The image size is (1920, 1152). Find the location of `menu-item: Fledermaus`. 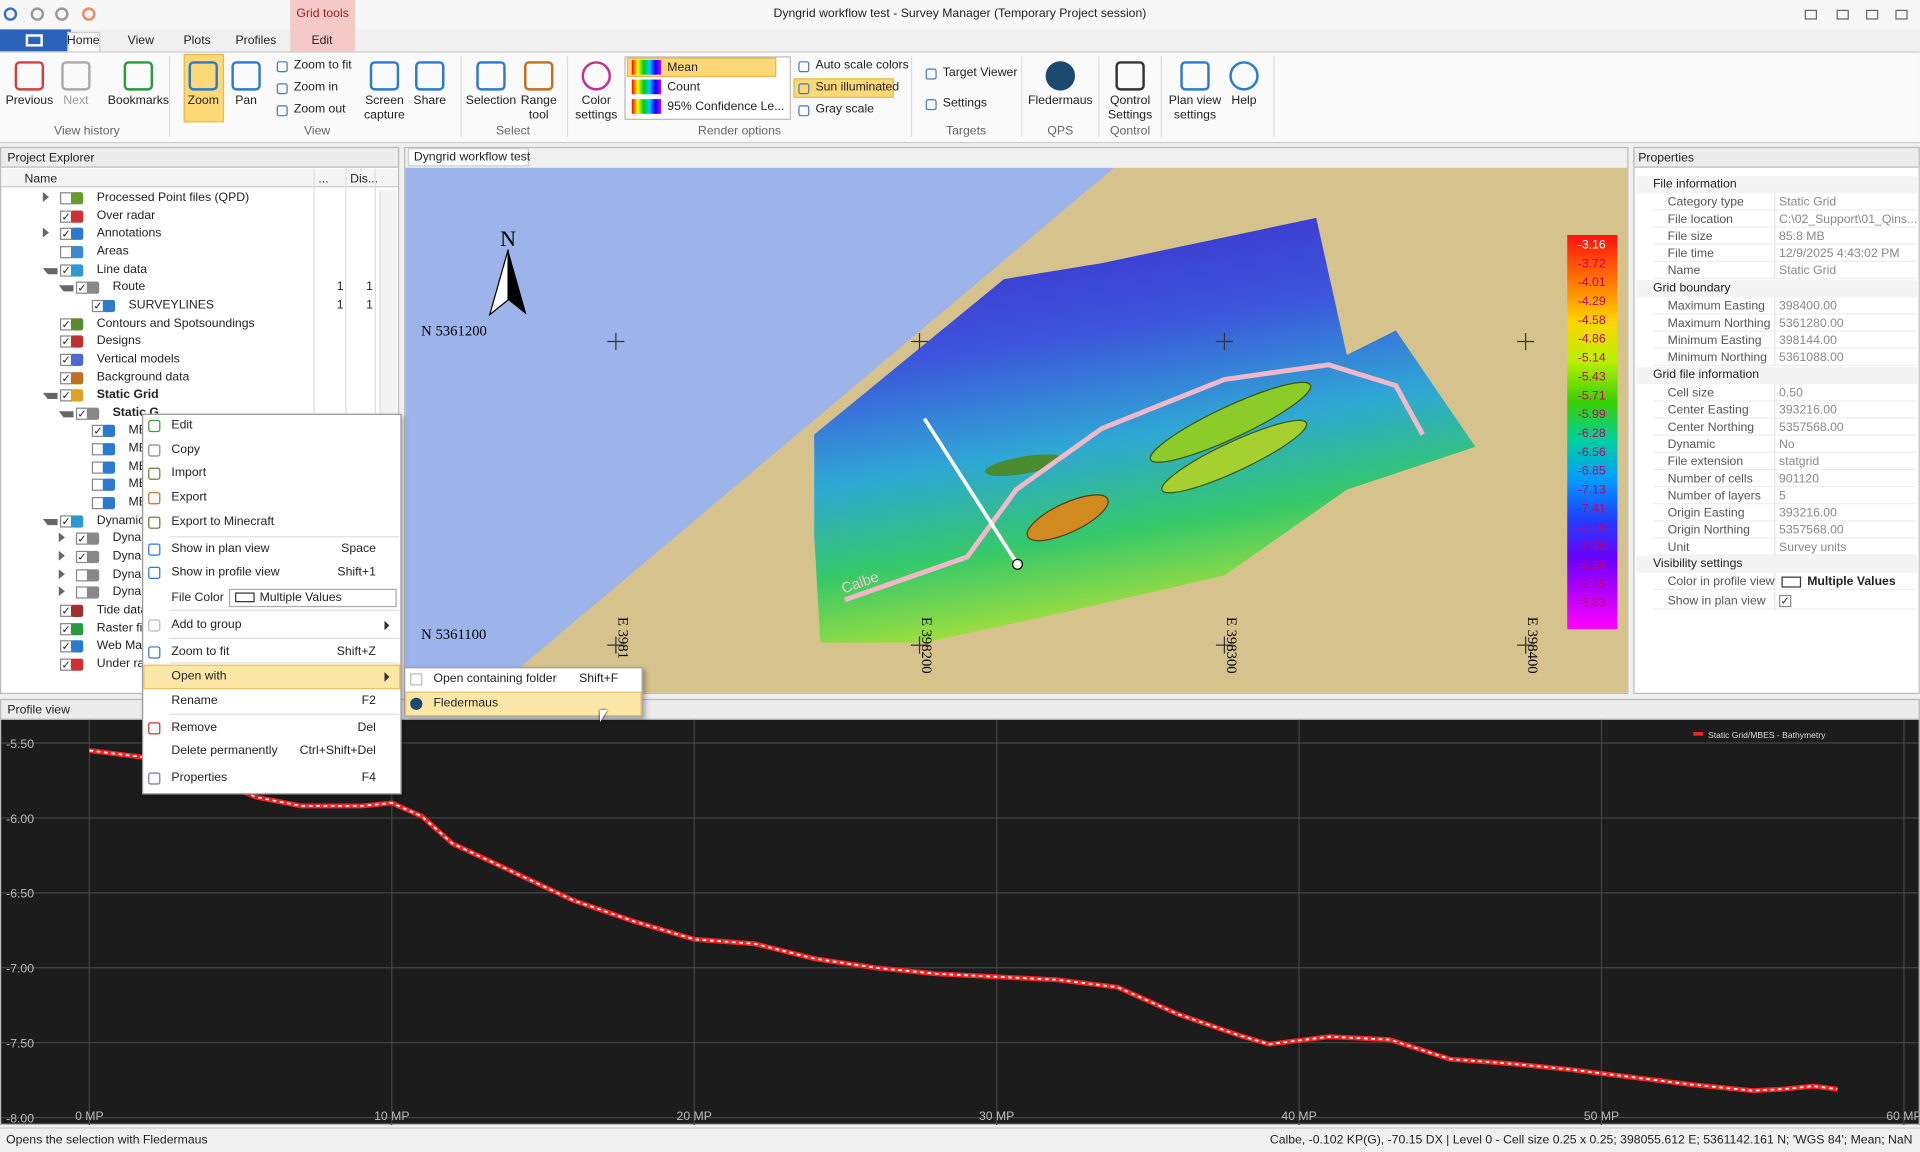

menu-item: Fledermaus is located at coordinates (466, 703).